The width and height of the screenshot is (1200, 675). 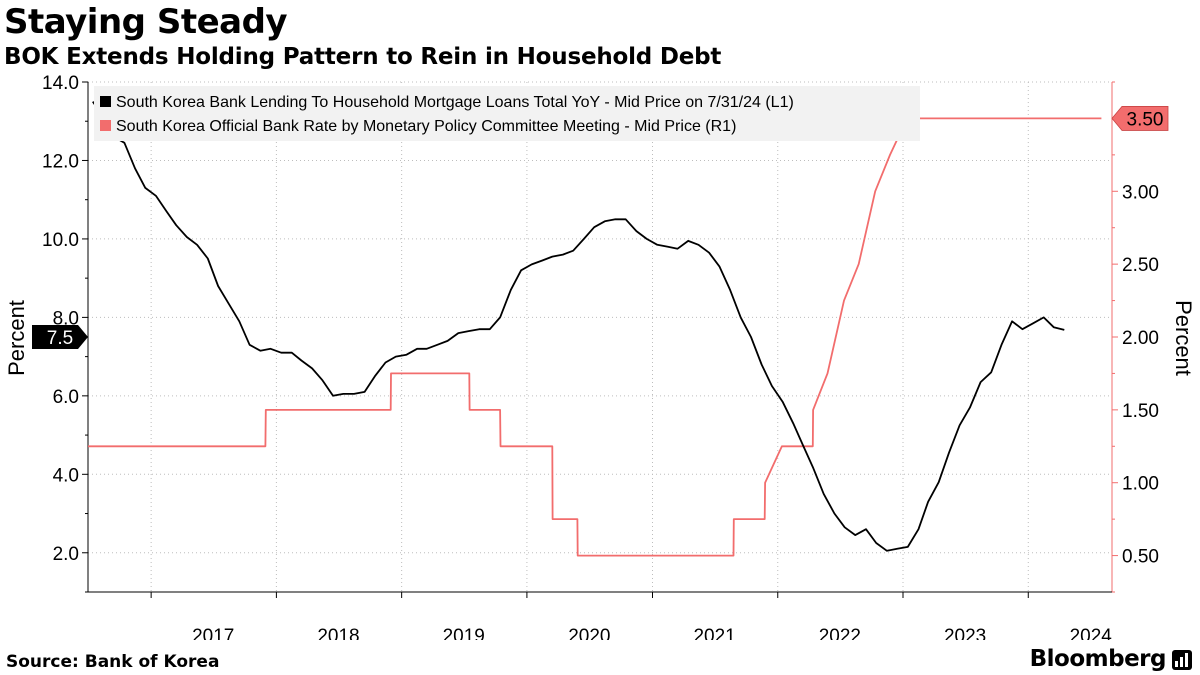 What do you see at coordinates (589, 633) in the screenshot?
I see `x-tick-label: 2020` at bounding box center [589, 633].